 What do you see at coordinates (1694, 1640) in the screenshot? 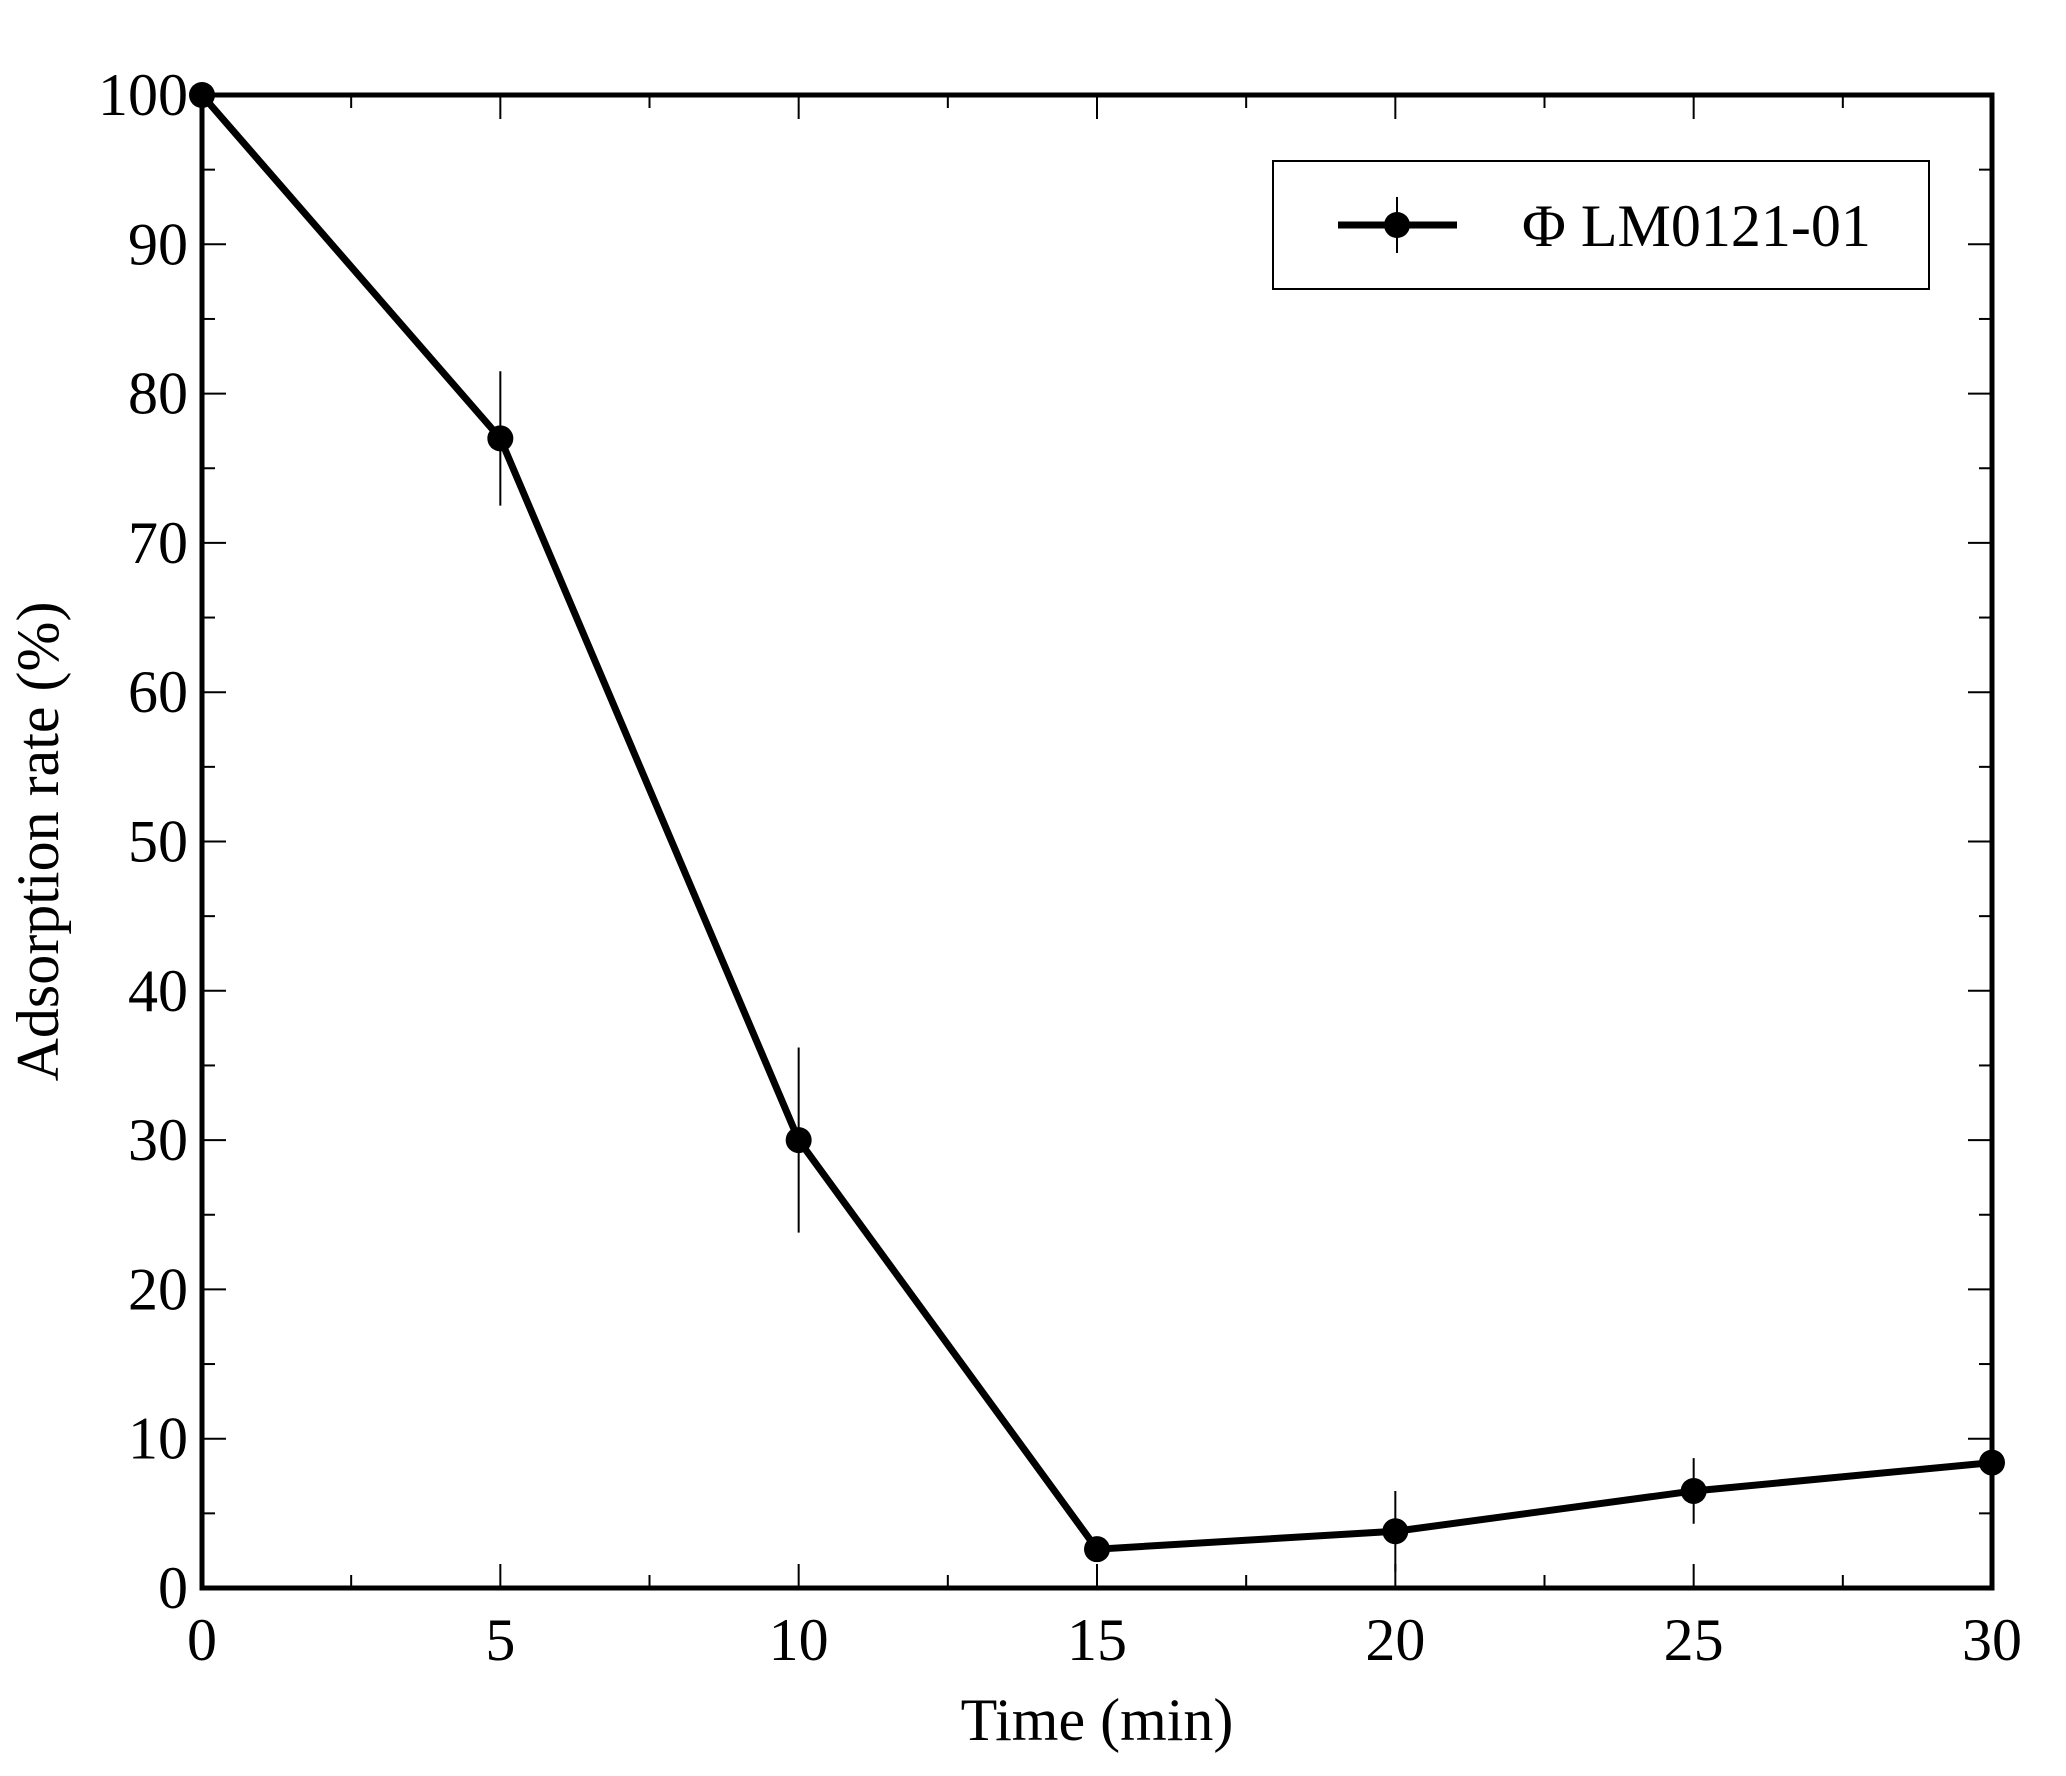
I see `x-tick-label: 25` at bounding box center [1694, 1640].